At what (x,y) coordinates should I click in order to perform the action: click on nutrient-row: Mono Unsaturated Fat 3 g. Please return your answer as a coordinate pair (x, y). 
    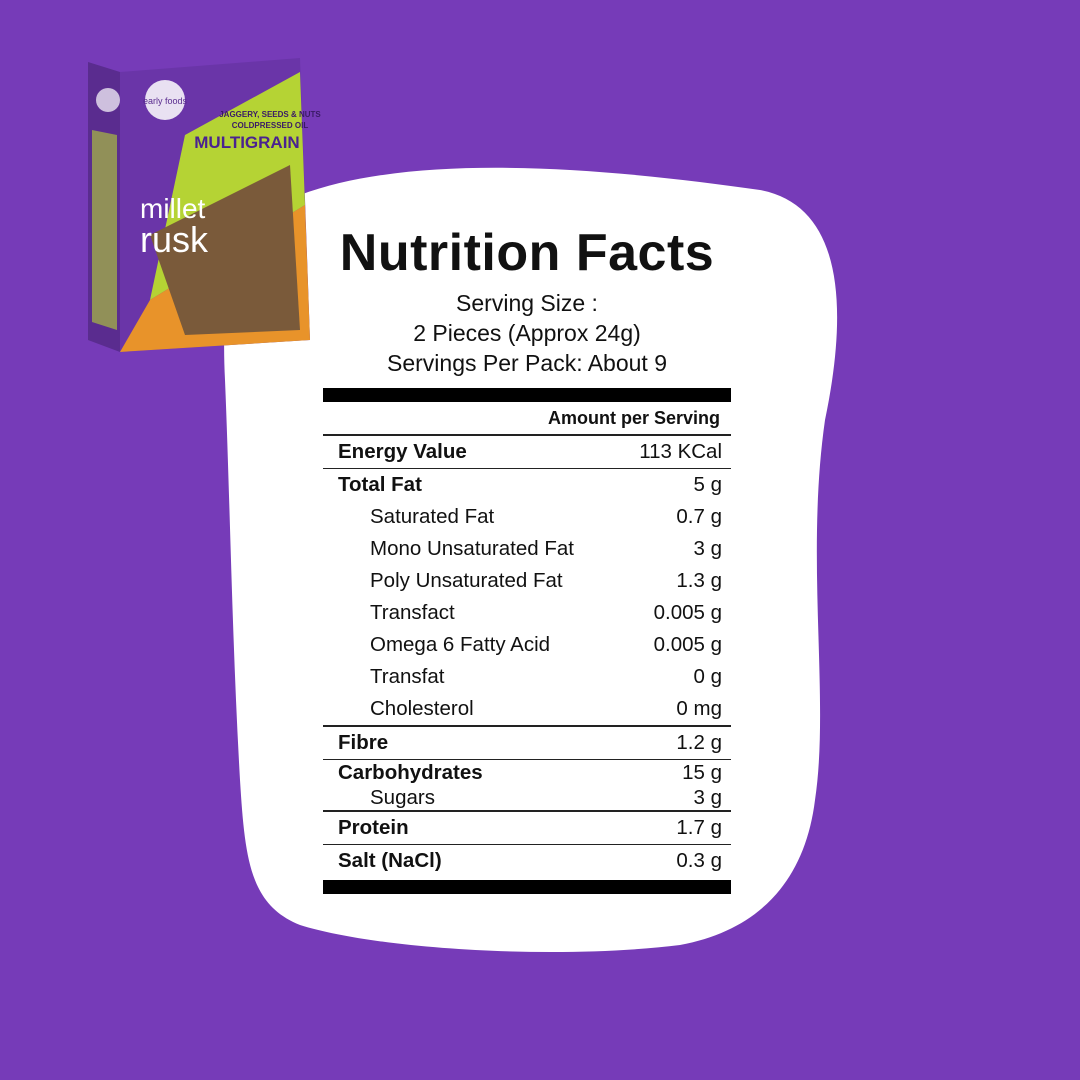
    Looking at the image, I should click on (527, 549).